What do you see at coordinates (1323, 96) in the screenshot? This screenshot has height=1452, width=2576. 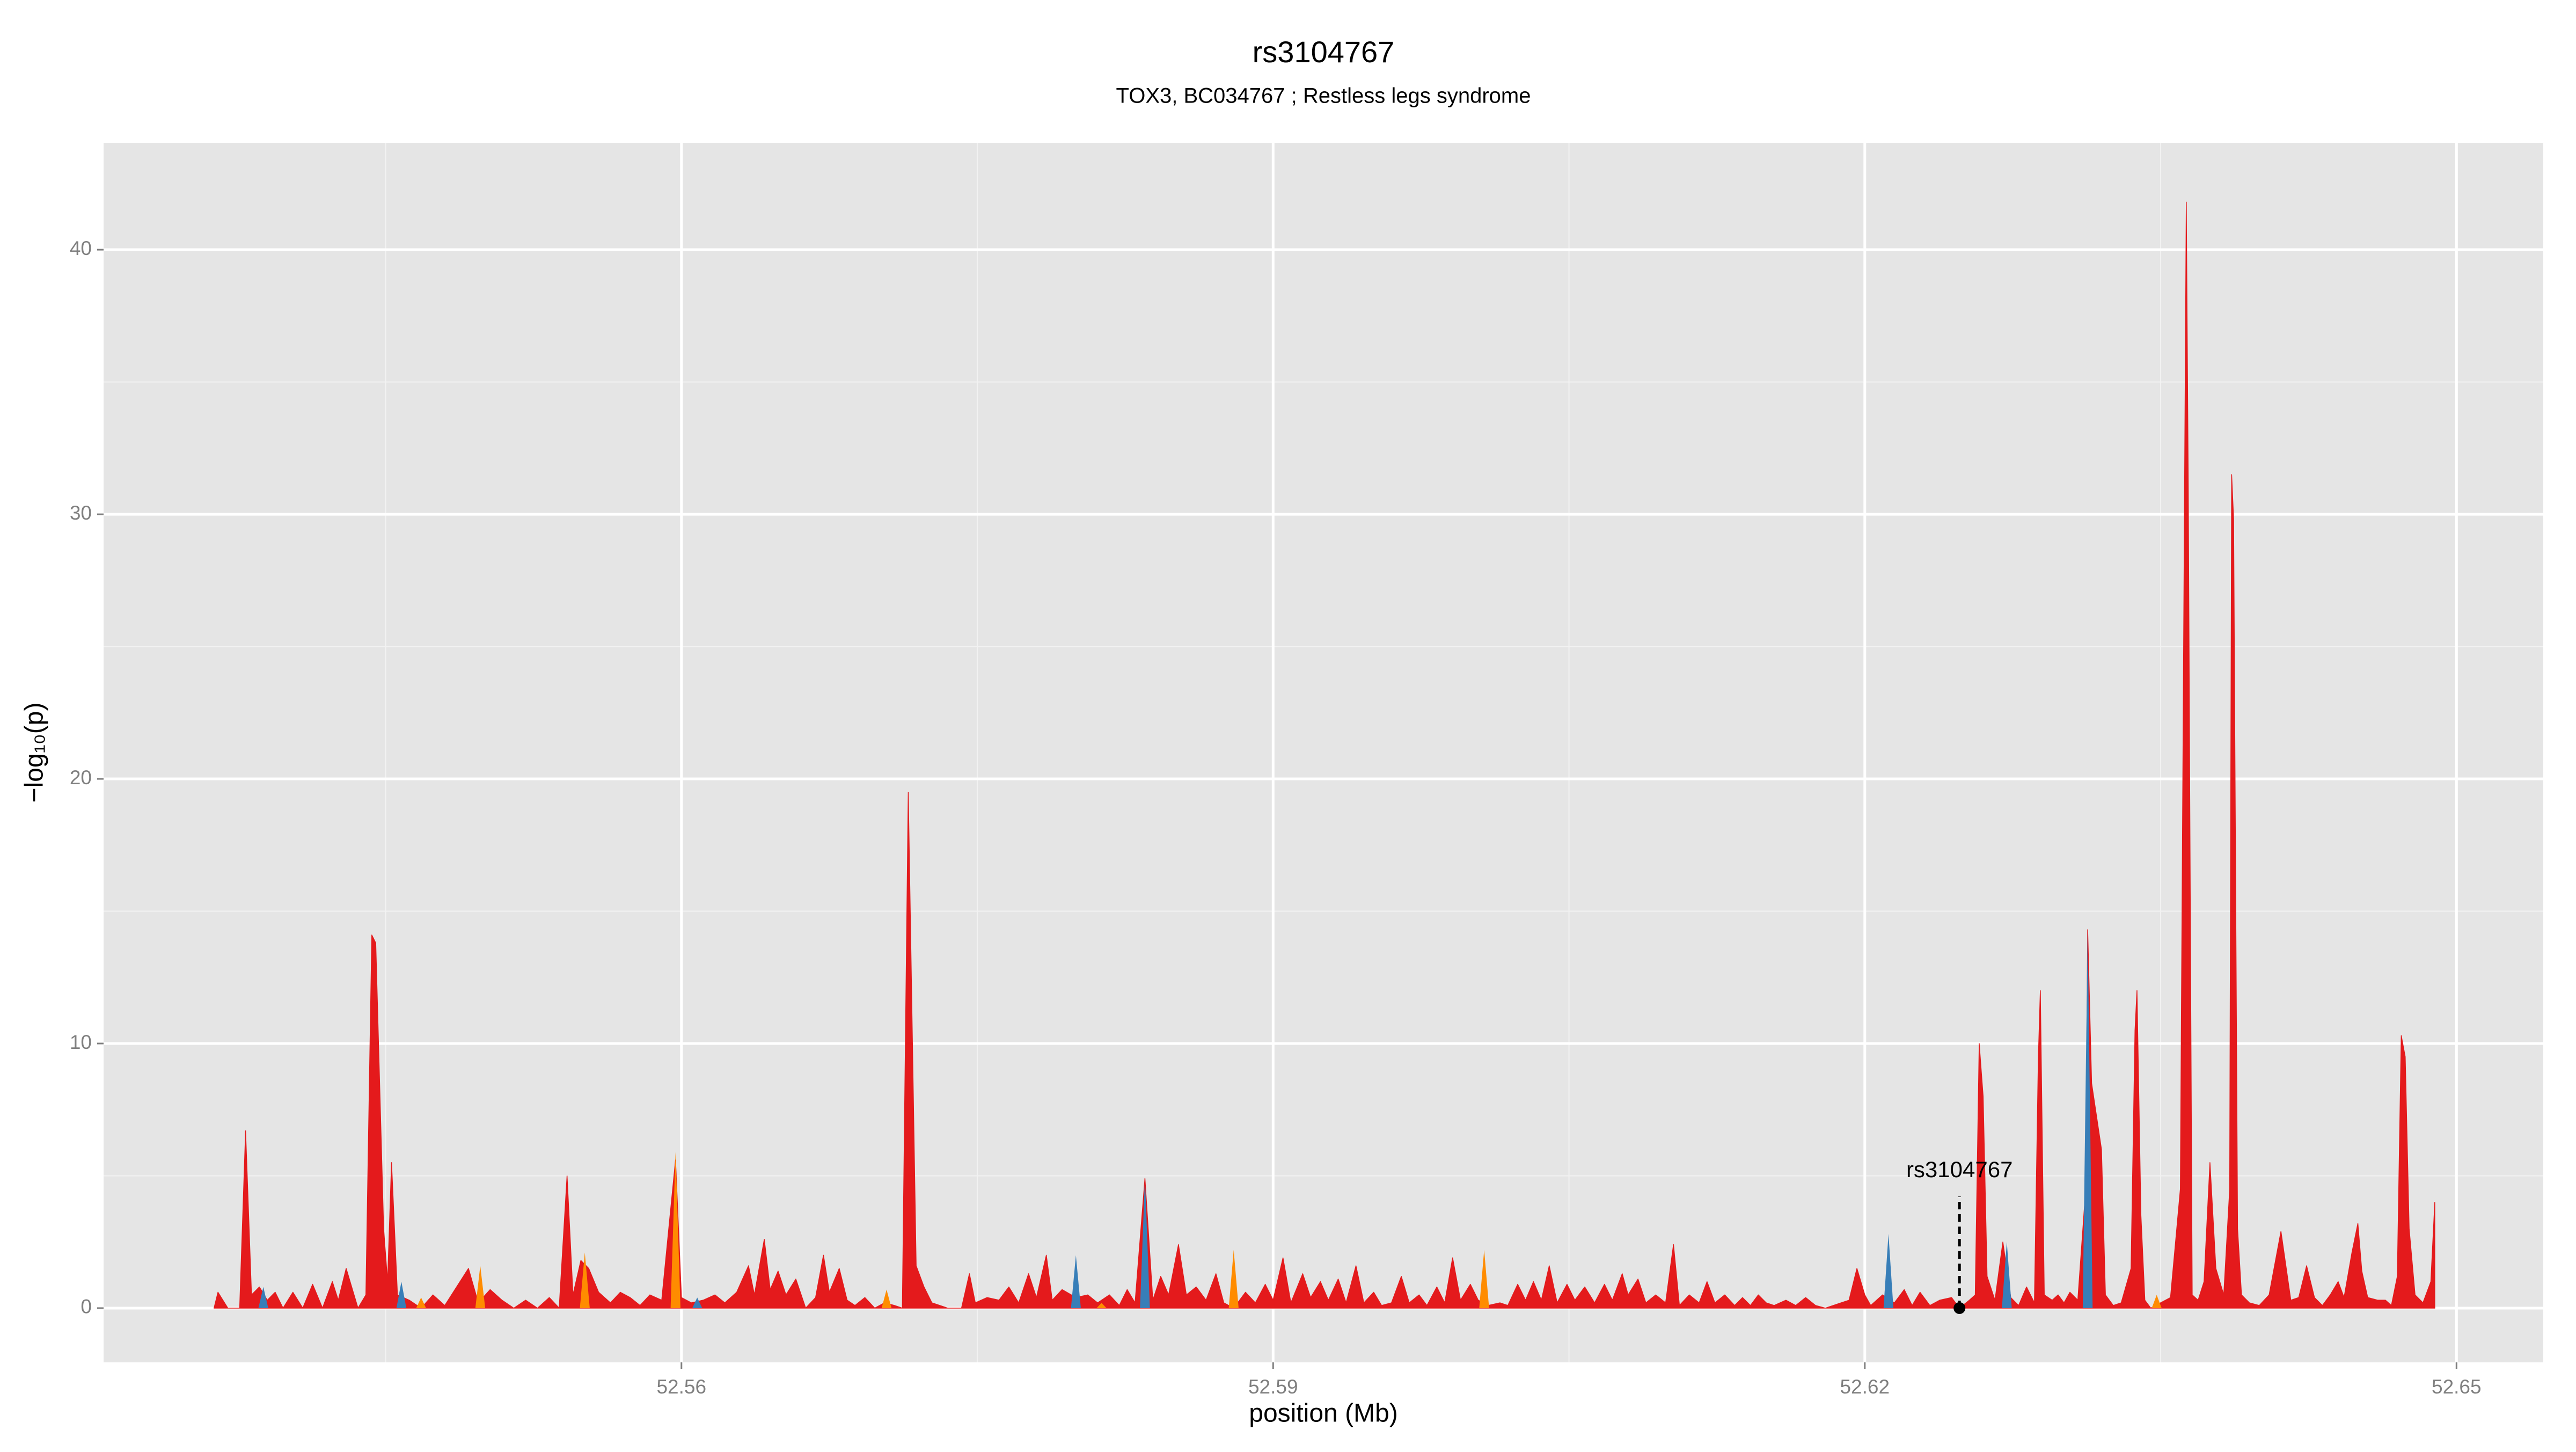 I see `chart-subtitle: TOX3, BC034767 ; Restless legs syndrome` at bounding box center [1323, 96].